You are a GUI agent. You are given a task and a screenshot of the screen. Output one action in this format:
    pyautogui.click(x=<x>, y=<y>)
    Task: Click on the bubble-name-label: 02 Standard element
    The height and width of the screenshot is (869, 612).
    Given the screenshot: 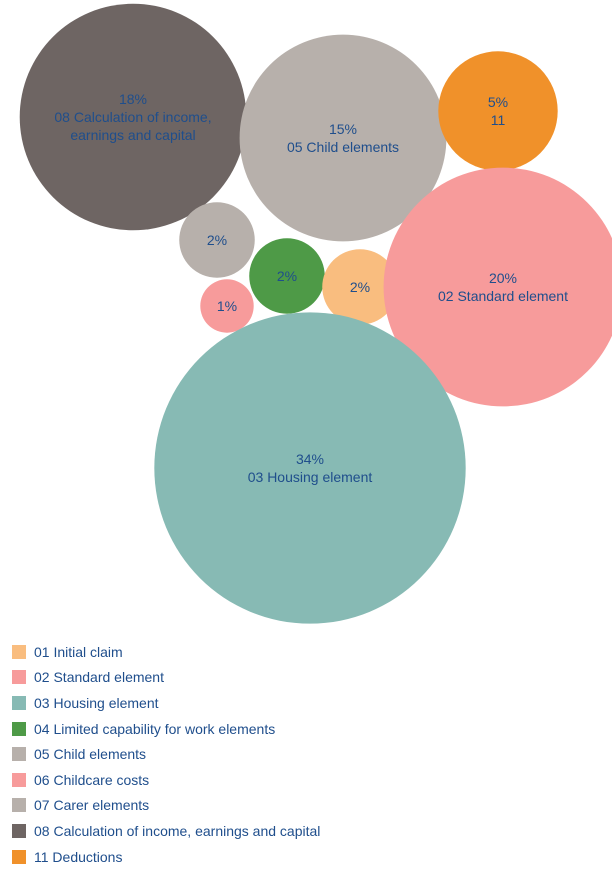 What is the action you would take?
    pyautogui.click(x=503, y=296)
    